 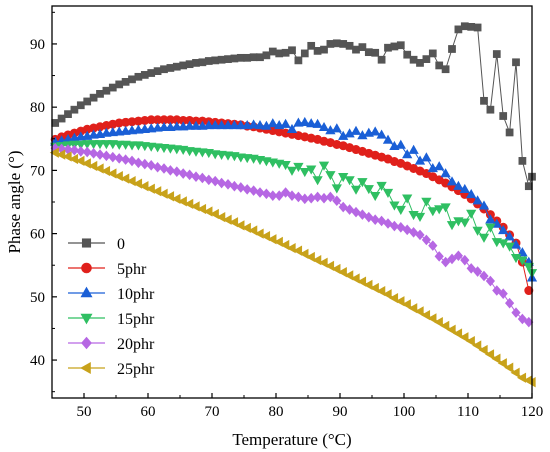 I want to click on legend-label: 25phr, so click(x=136, y=369).